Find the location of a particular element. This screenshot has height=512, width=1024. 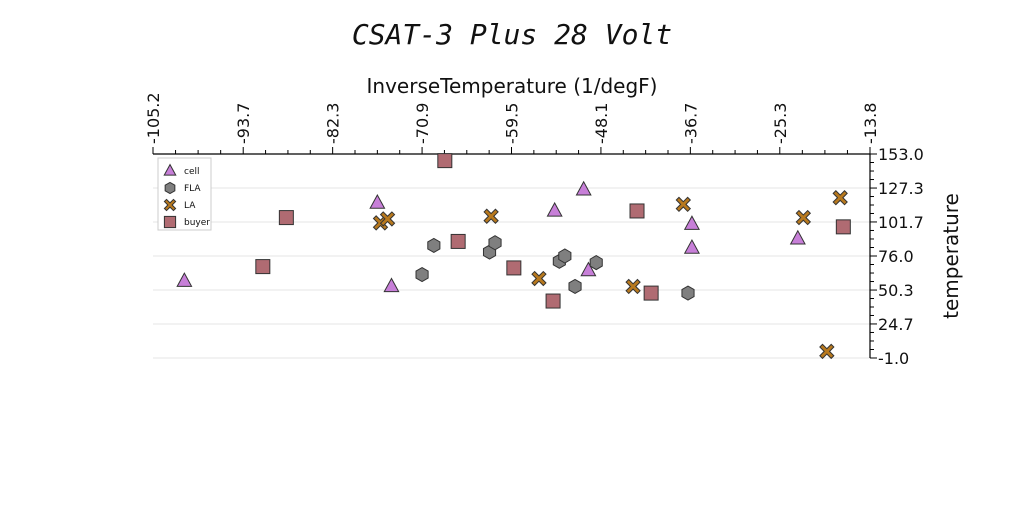

x-tick-label: -48.1 is located at coordinates (601, 123).